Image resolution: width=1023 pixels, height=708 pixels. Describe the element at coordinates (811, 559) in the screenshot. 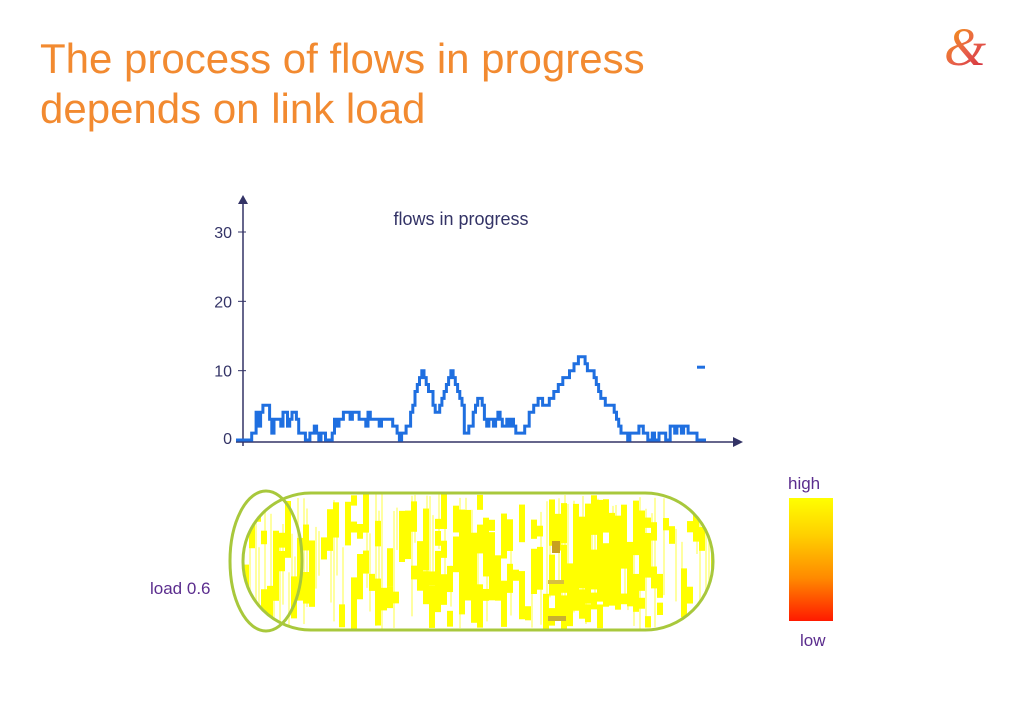

I see `color-scale-legend` at that location.